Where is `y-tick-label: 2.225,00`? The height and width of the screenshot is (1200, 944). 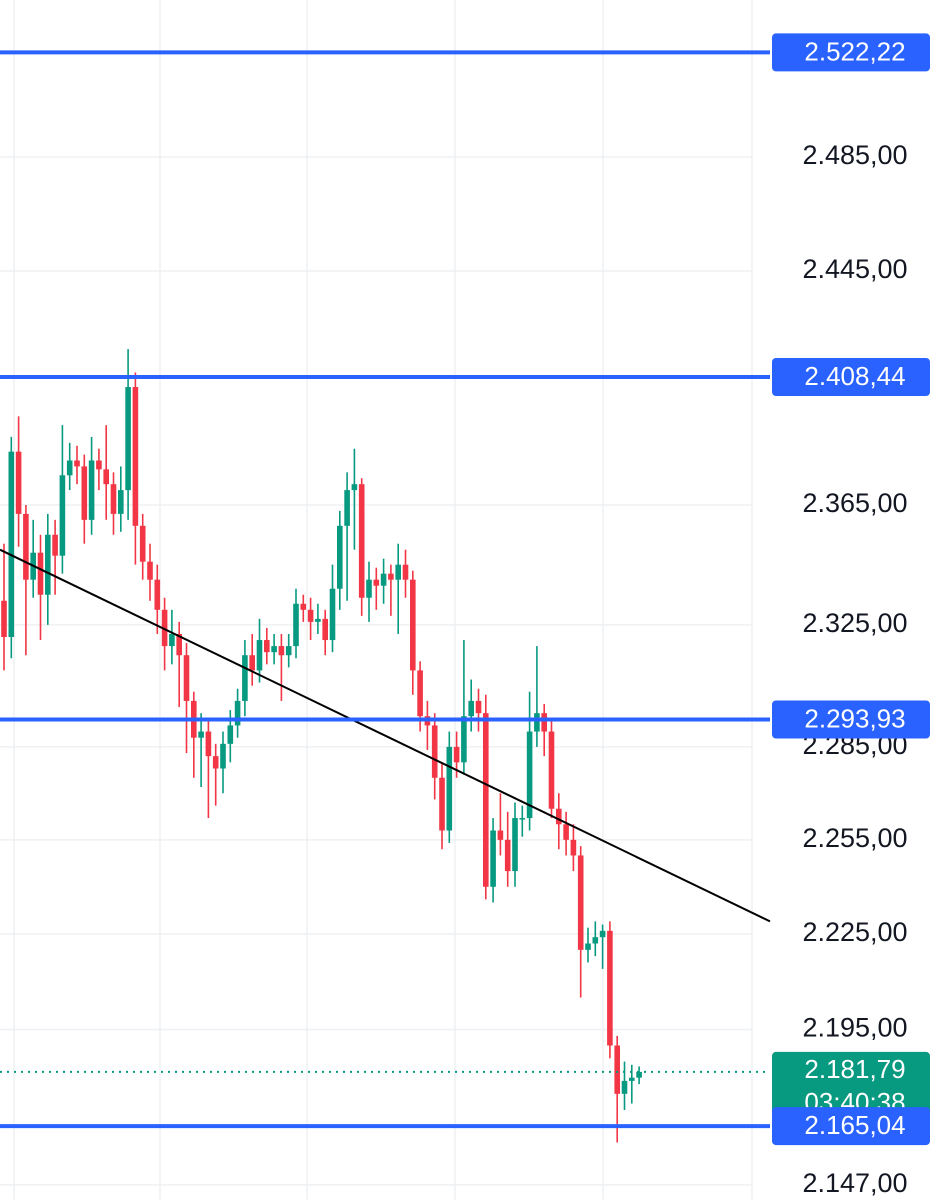 y-tick-label: 2.225,00 is located at coordinates (854, 932).